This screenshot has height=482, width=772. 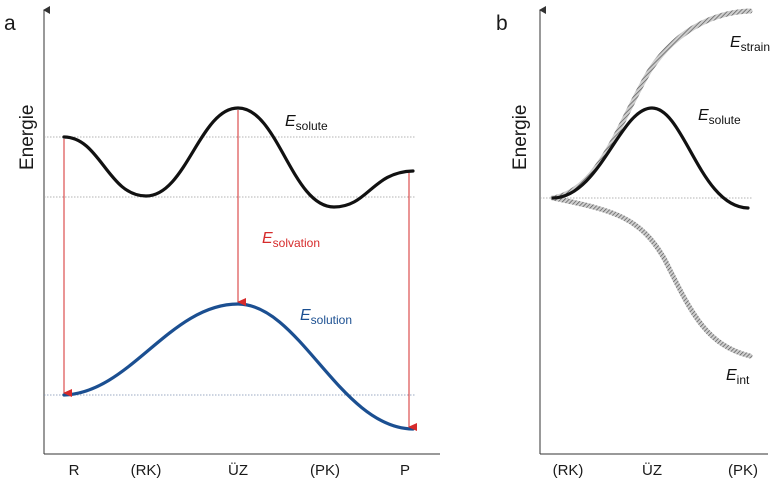 I want to click on panel-a-tick-p: P, so click(x=405, y=470).